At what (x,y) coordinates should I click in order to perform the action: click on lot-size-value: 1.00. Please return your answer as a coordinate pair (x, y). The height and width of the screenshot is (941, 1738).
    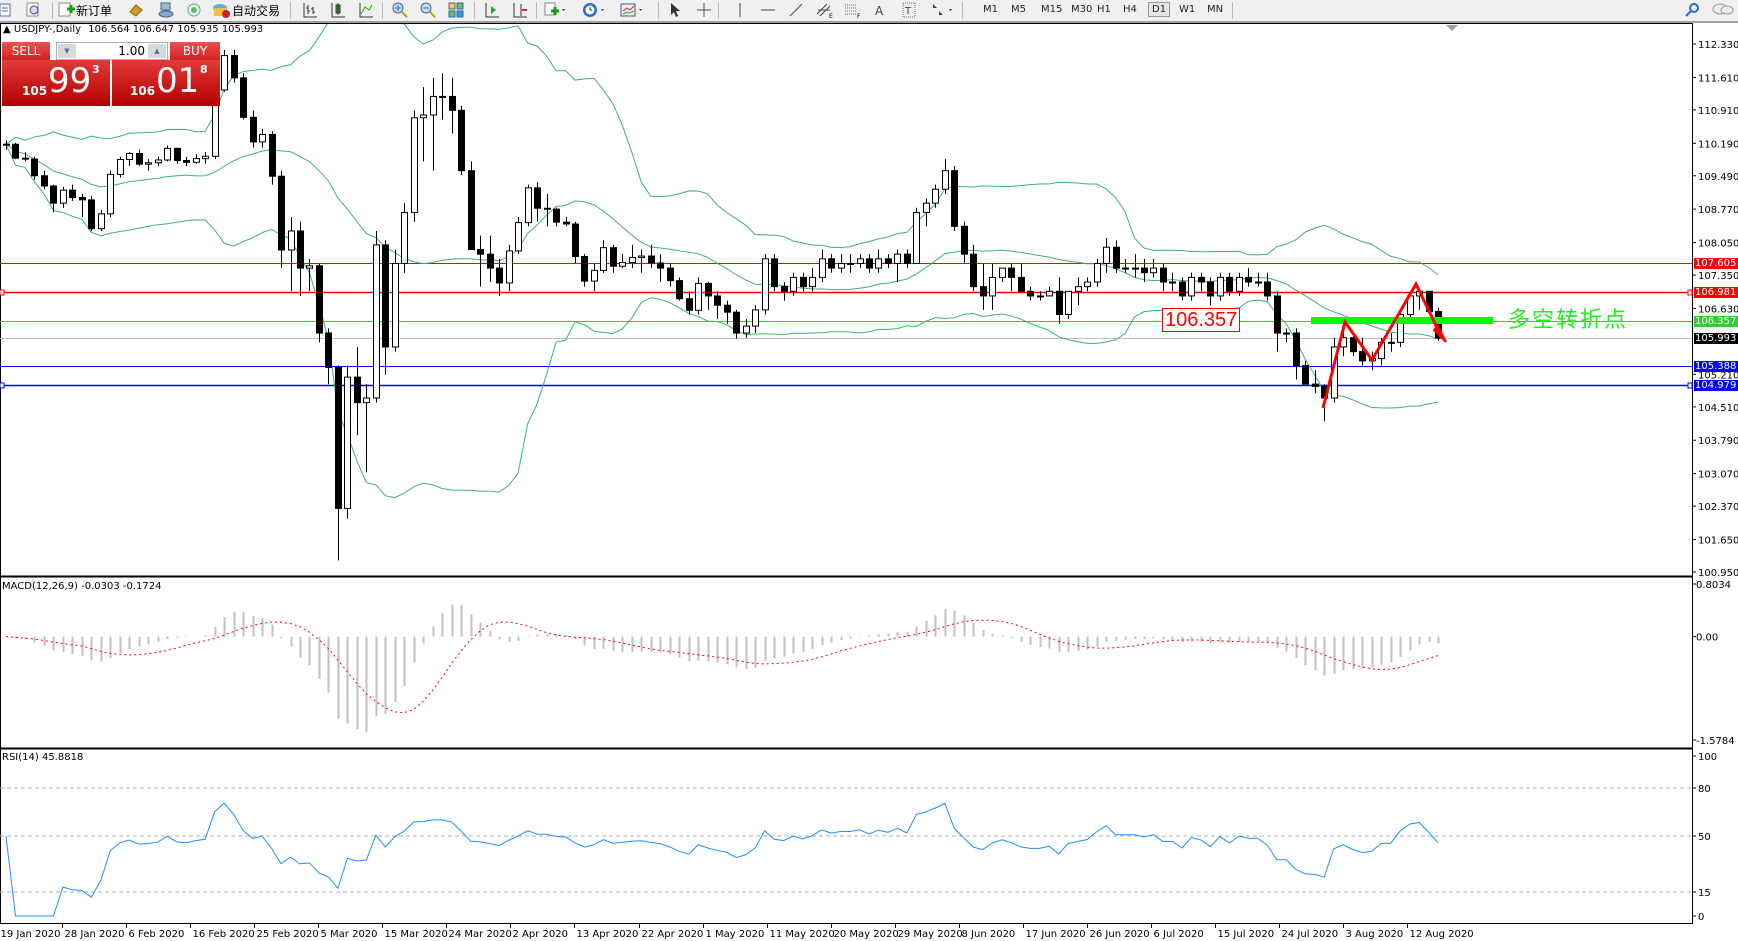
    Looking at the image, I should click on (131, 51).